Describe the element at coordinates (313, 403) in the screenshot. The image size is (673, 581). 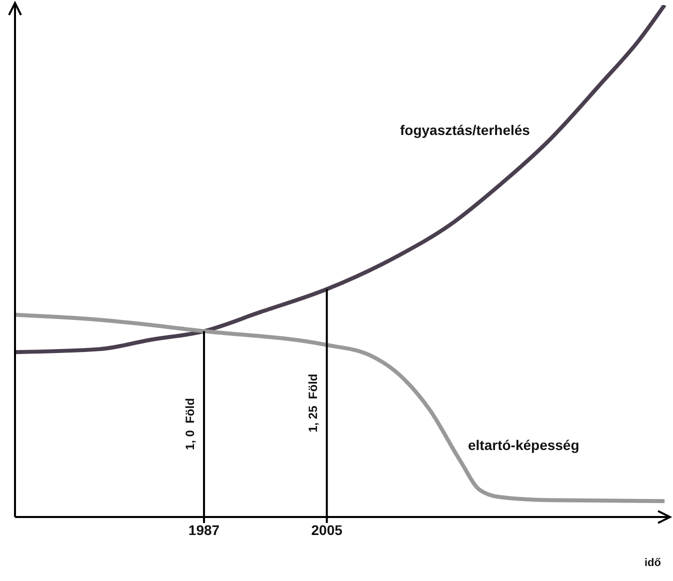
I see `ref-line-label: 1, 25 Föld` at that location.